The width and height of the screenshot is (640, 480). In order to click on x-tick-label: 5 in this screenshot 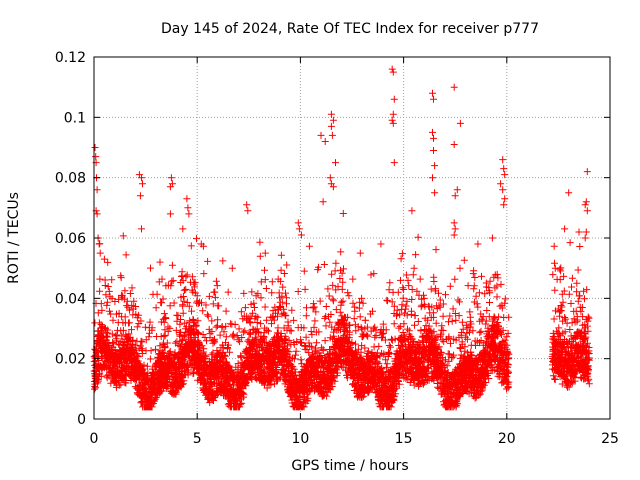, I will do `click(197, 439)`.